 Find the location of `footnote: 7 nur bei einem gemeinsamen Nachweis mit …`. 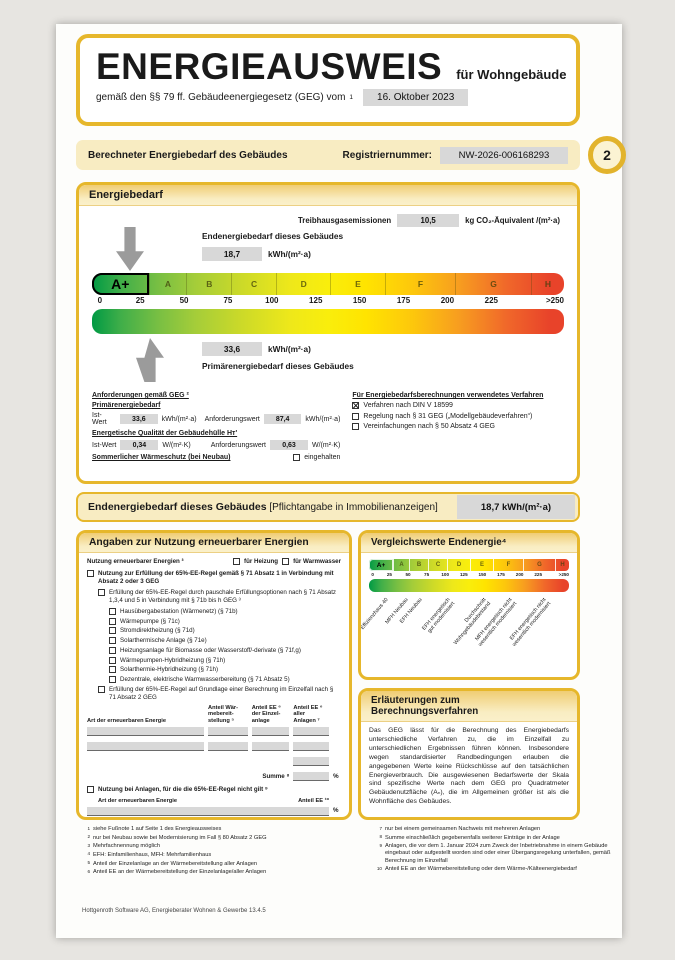

footnote: 7 nur bei einem gemeinsamen Nachweis mit … is located at coordinates (493, 829).